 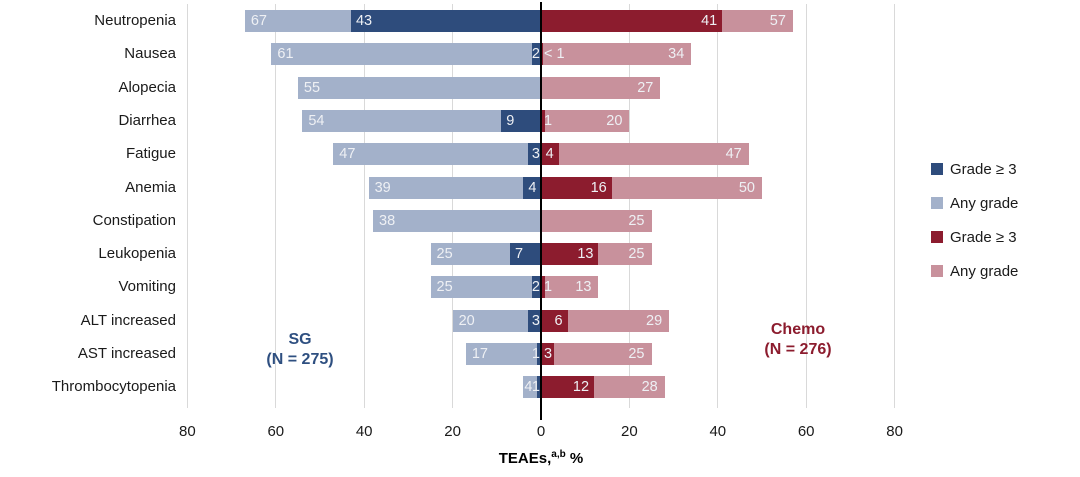 I want to click on zero-axis-line, so click(x=541, y=211).